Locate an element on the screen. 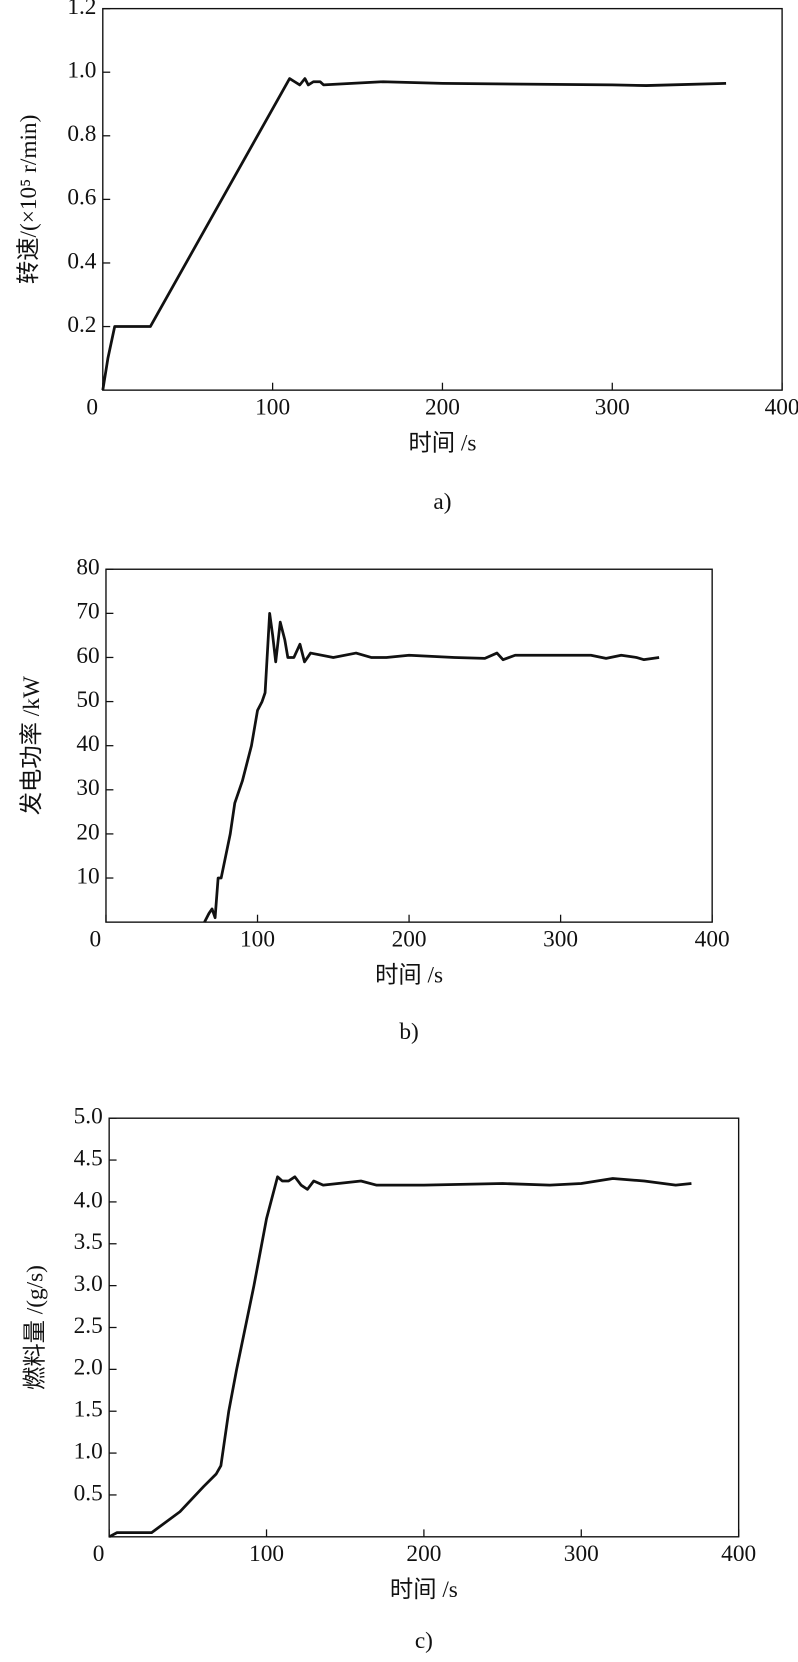 The width and height of the screenshot is (798, 1662). y-axis-label: 发电功率 /kW is located at coordinates (31, 745).